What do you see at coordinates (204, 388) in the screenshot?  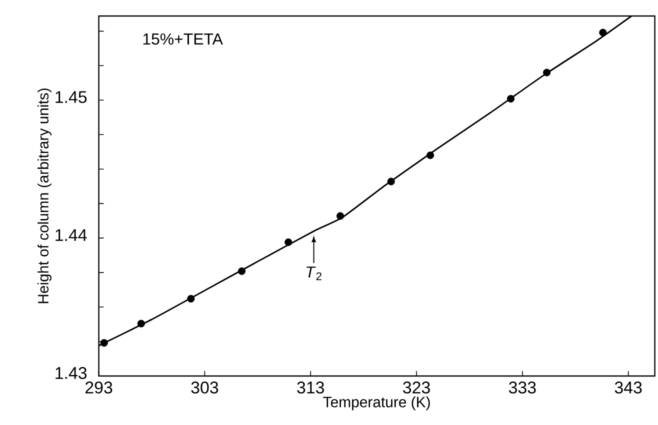 I see `x-tick-label: 303` at bounding box center [204, 388].